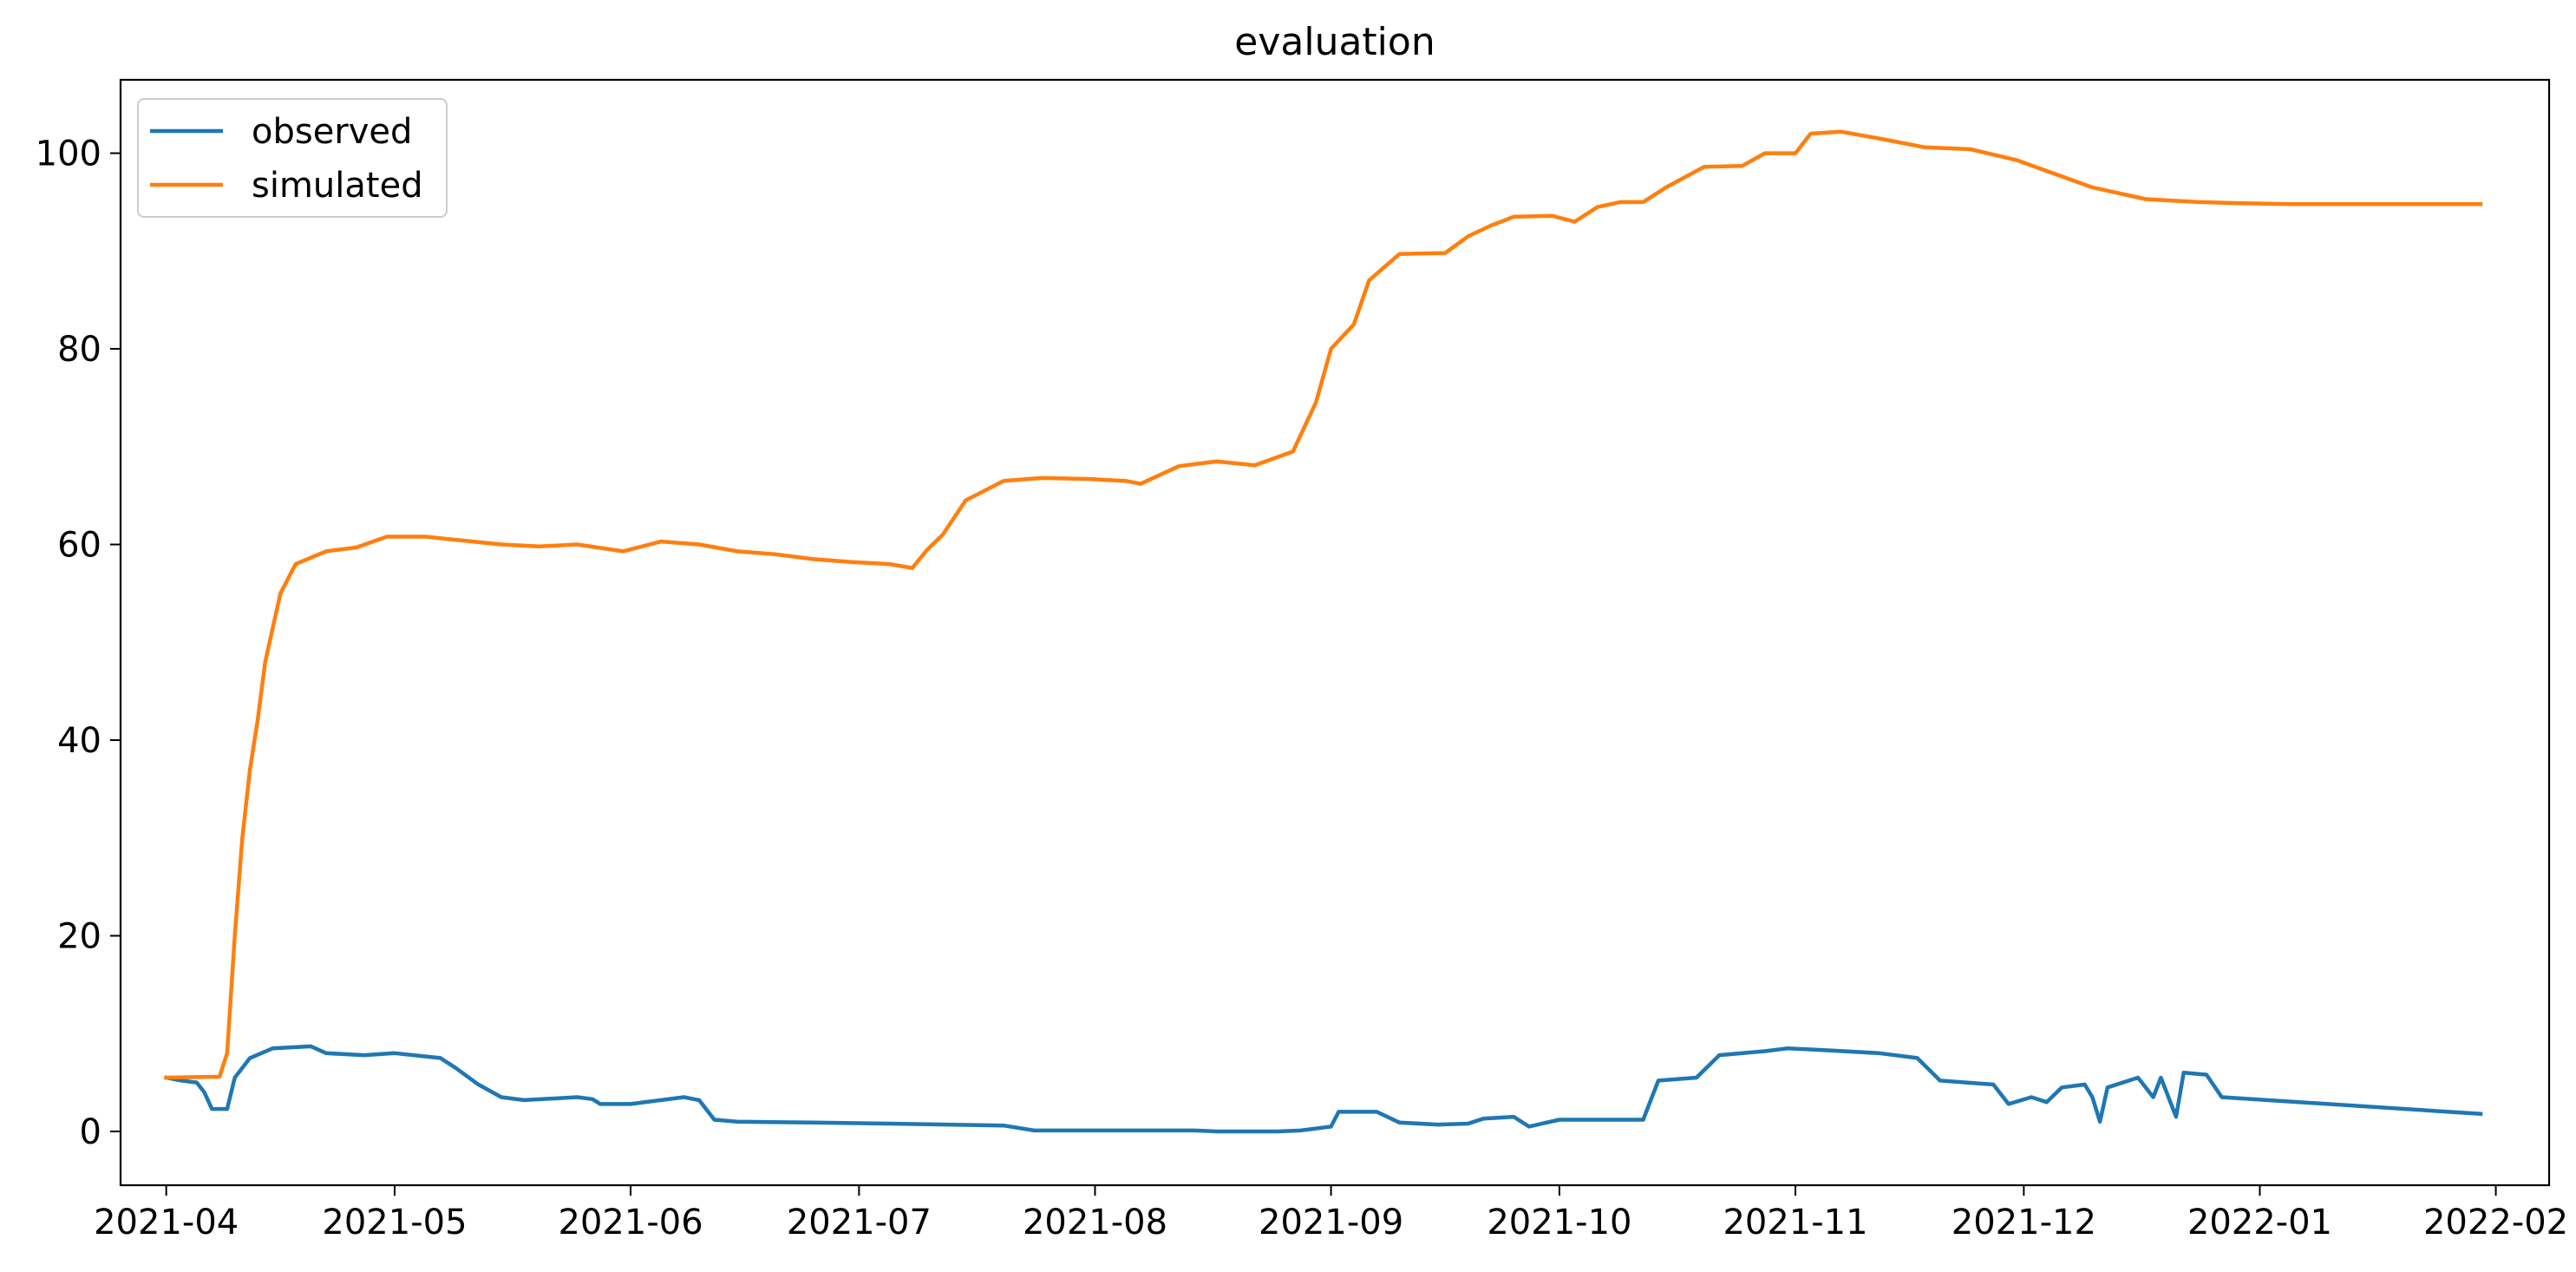 This screenshot has height=1272, width=2576. What do you see at coordinates (1559, 1222) in the screenshot?
I see `x-tick-label: 2021-10` at bounding box center [1559, 1222].